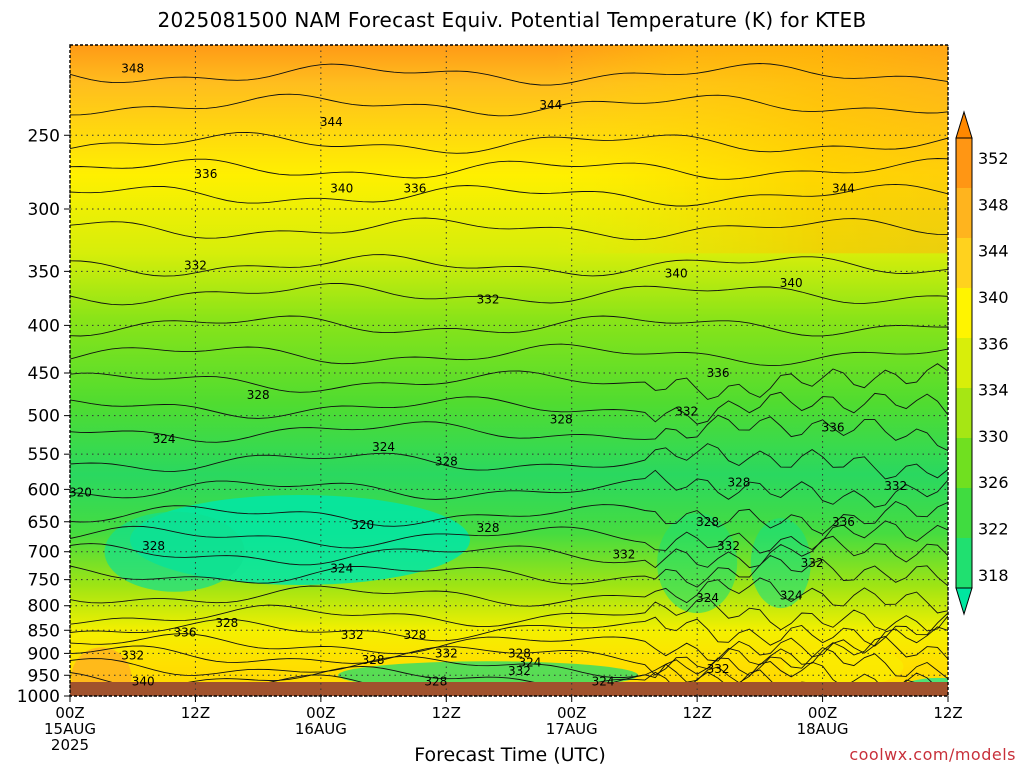 This screenshot has height=768, width=1024. I want to click on colorbar-top-arrow, so click(964, 124).